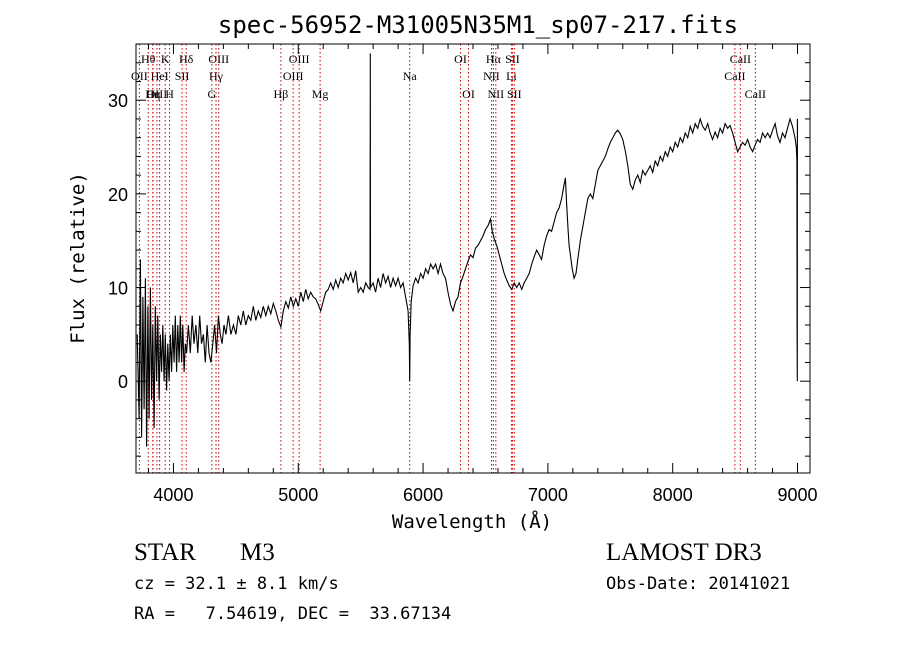 This screenshot has height=649, width=900. Describe the element at coordinates (740, 59) in the screenshot. I see `marker-label-26: CaII` at that location.